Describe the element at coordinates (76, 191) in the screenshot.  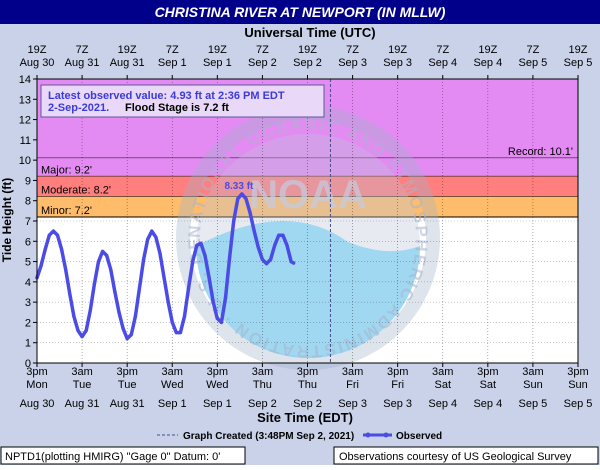
I see `band-label-moderate: Moderate: 8.2'` at that location.